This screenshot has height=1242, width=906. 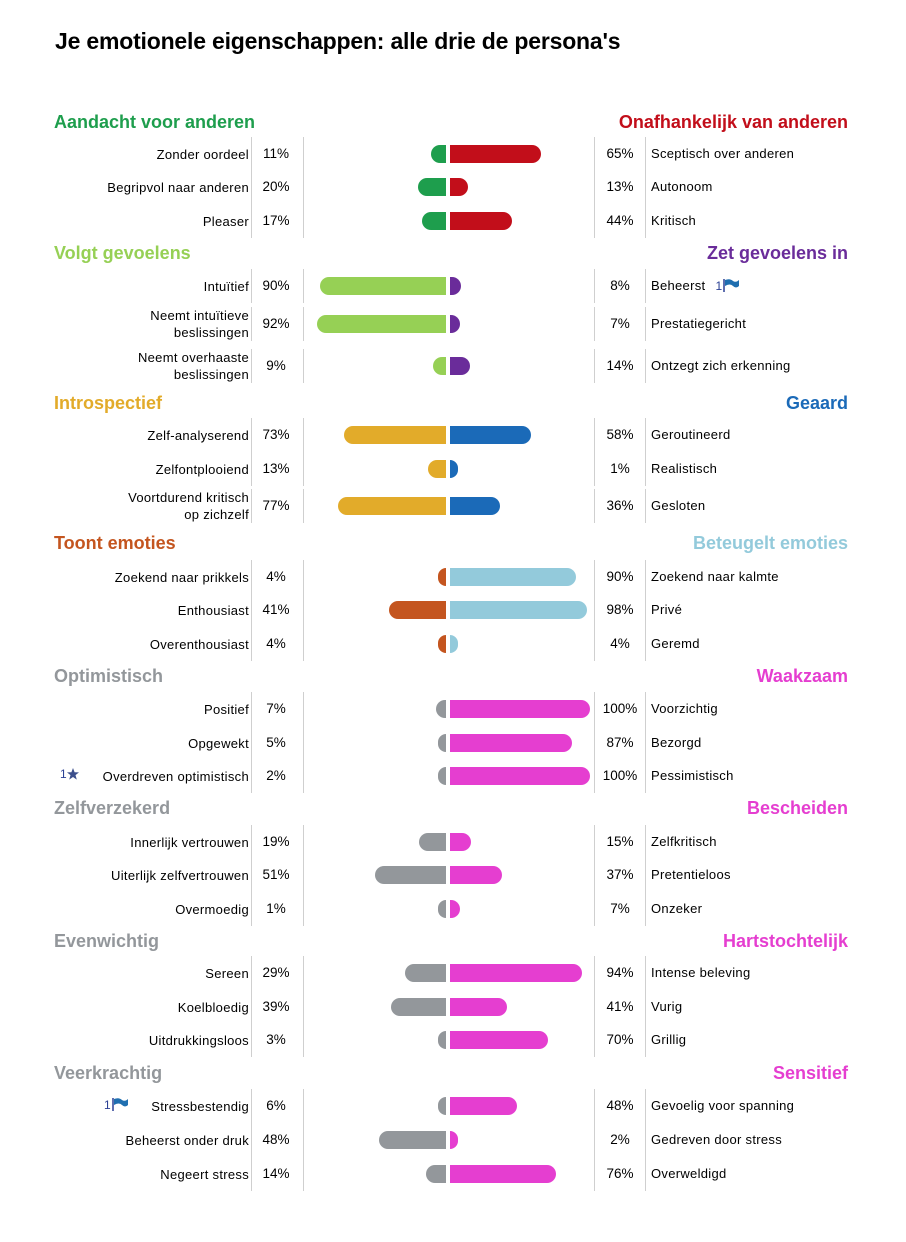 I want to click on value-left: 7%, so click(x=276, y=708).